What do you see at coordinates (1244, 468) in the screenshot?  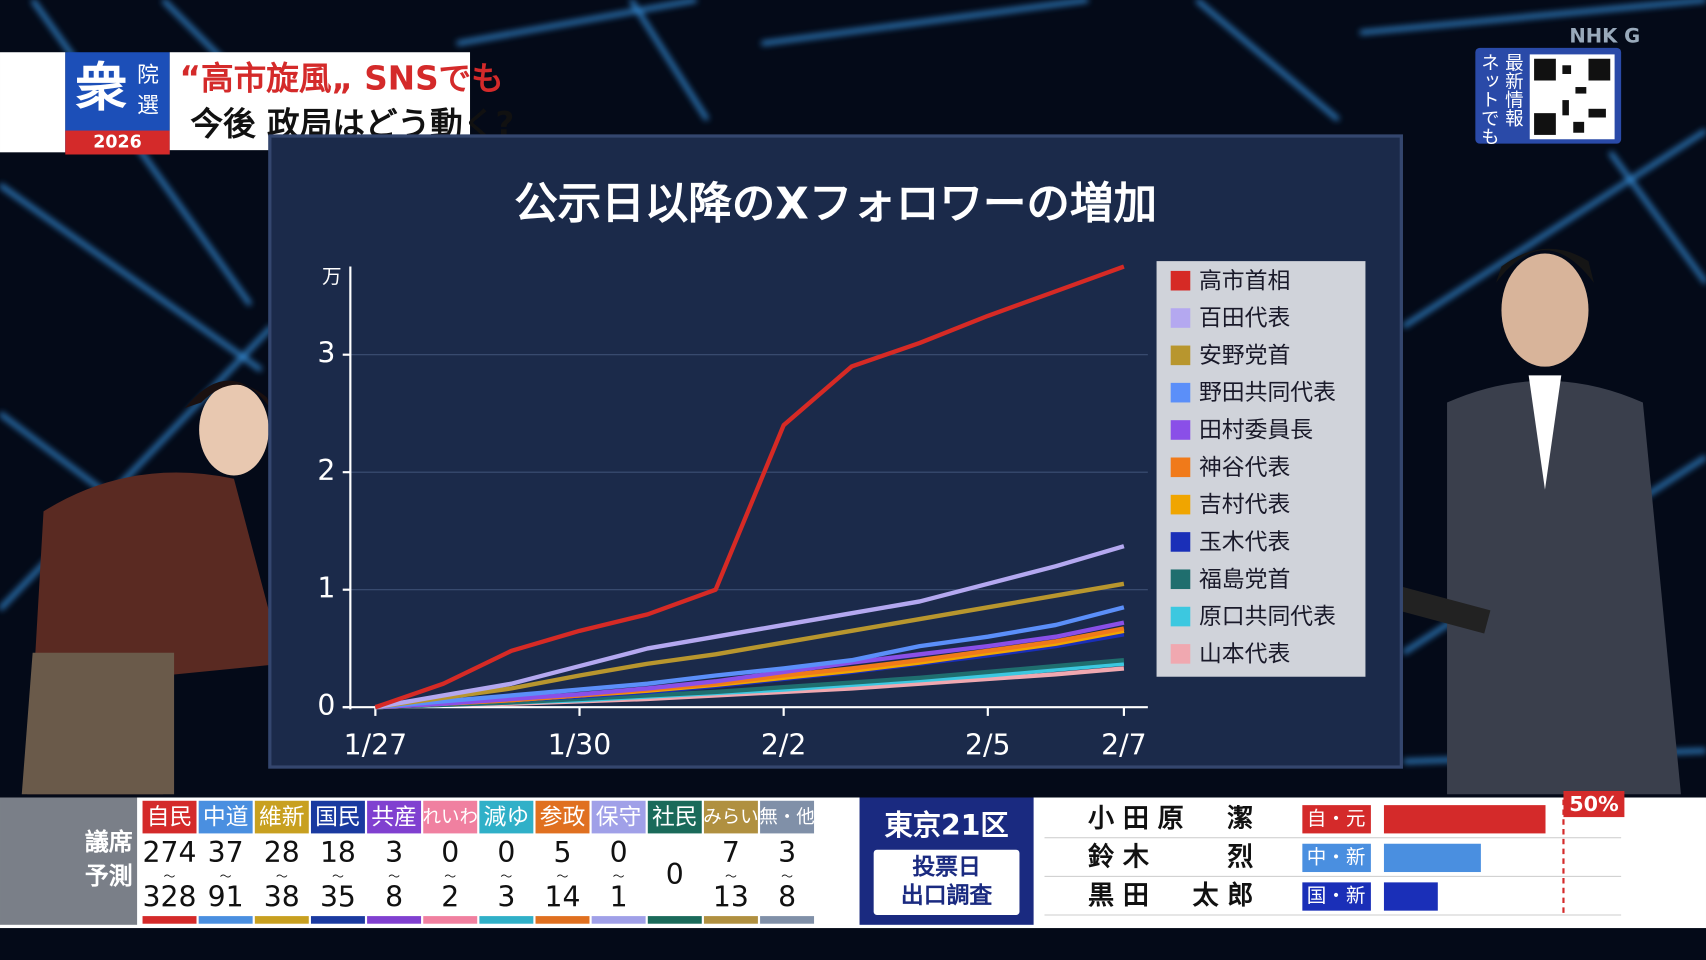 I see `legend-label: 神谷代表` at bounding box center [1244, 468].